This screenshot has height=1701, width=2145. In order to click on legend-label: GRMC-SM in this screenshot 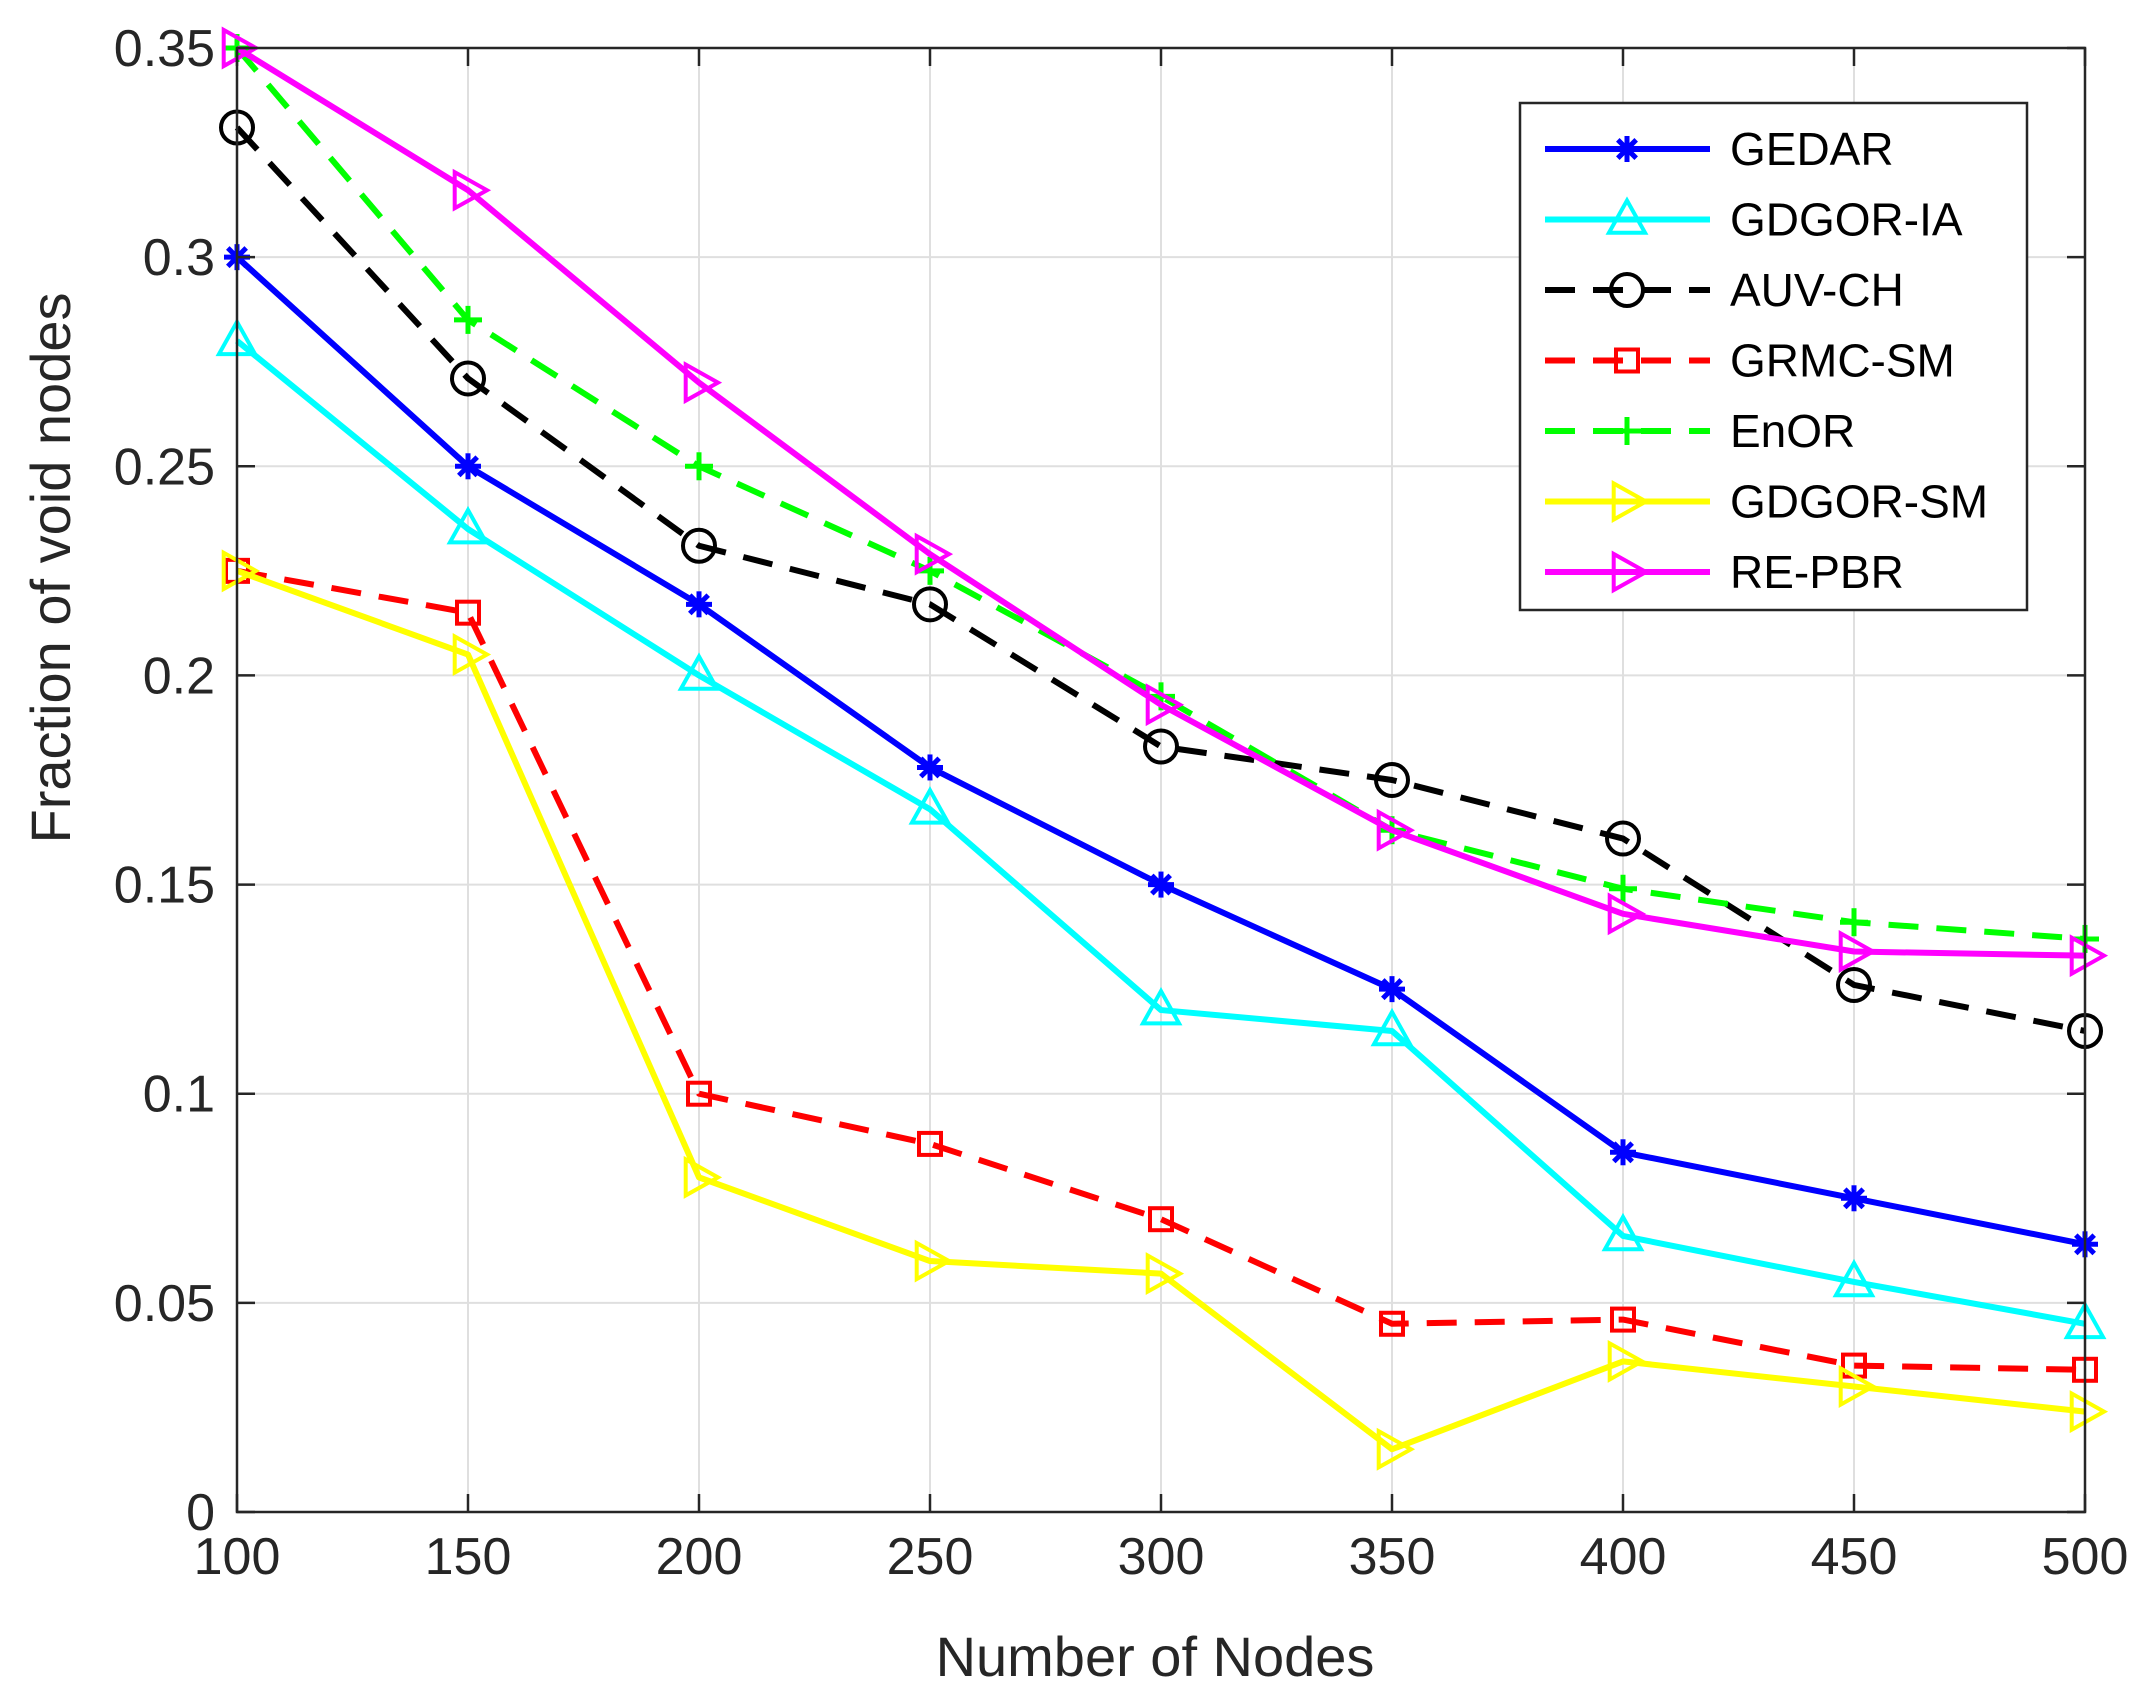, I will do `click(1842, 361)`.